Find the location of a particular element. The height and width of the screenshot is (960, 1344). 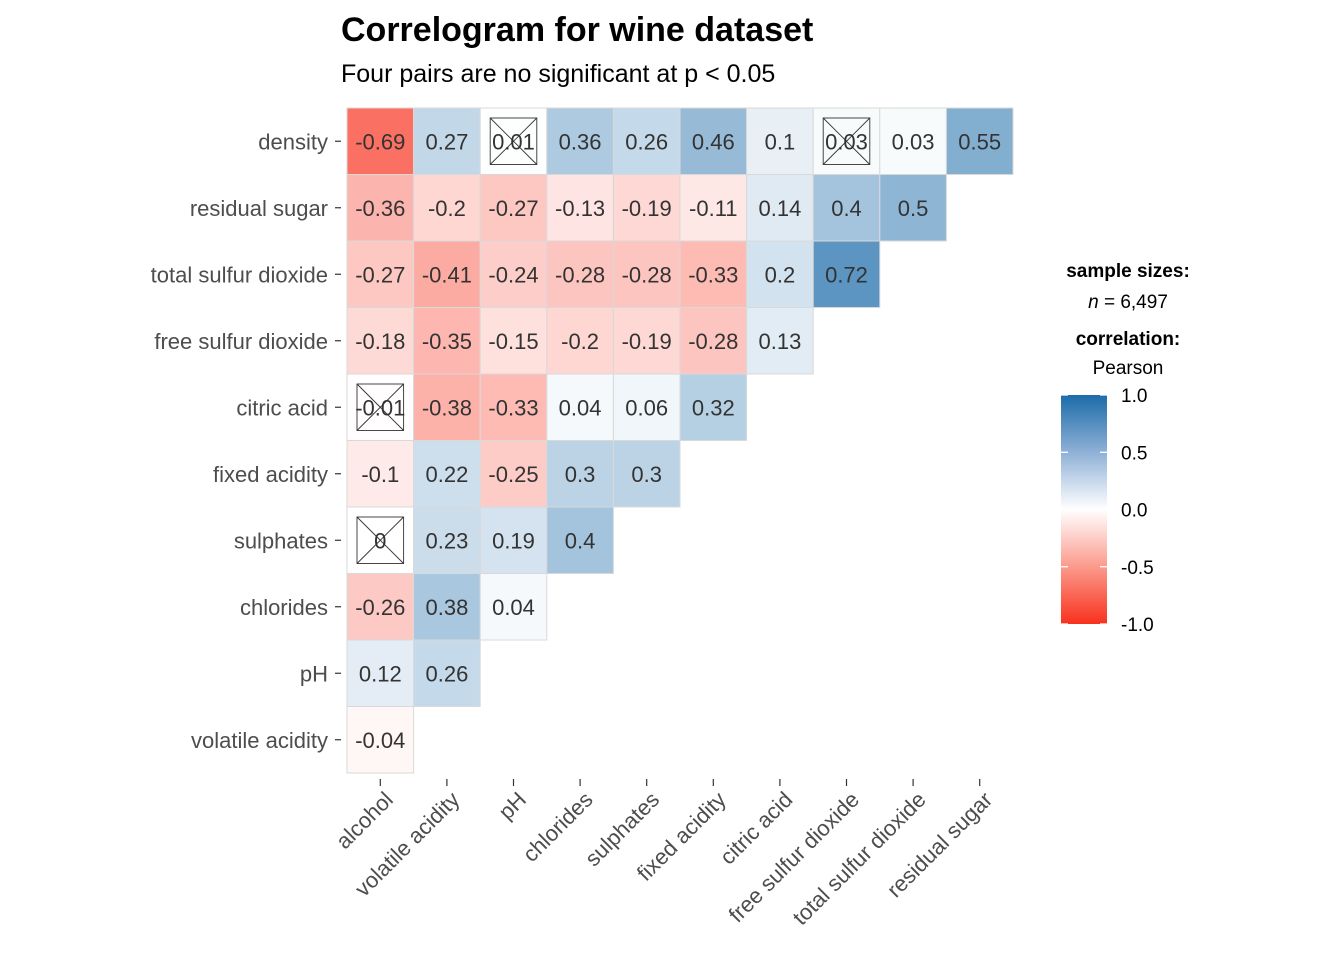

legend-tick-label: 0.5 is located at coordinates (1134, 453).